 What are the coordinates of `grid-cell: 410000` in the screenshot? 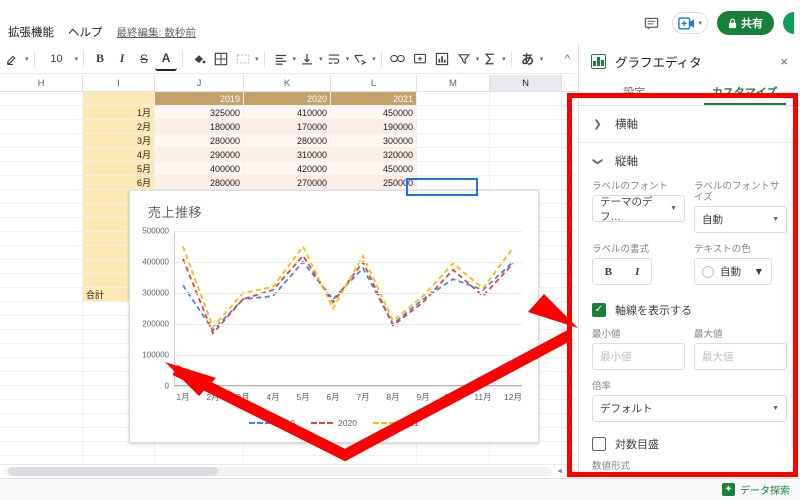 It's located at (287, 112).